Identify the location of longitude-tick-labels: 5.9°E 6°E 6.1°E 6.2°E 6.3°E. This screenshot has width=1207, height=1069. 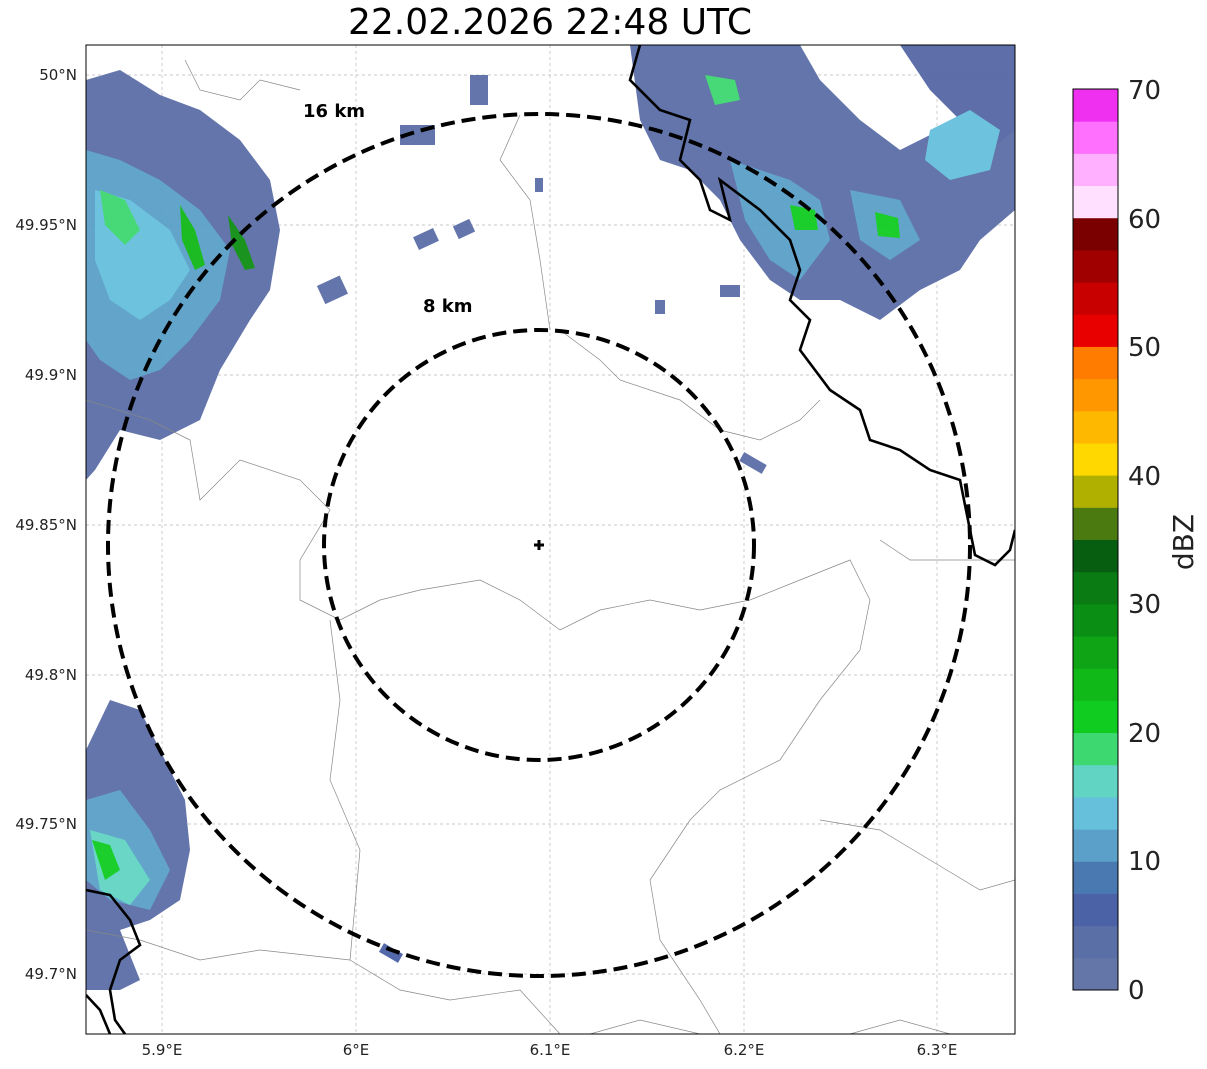
(550, 1050).